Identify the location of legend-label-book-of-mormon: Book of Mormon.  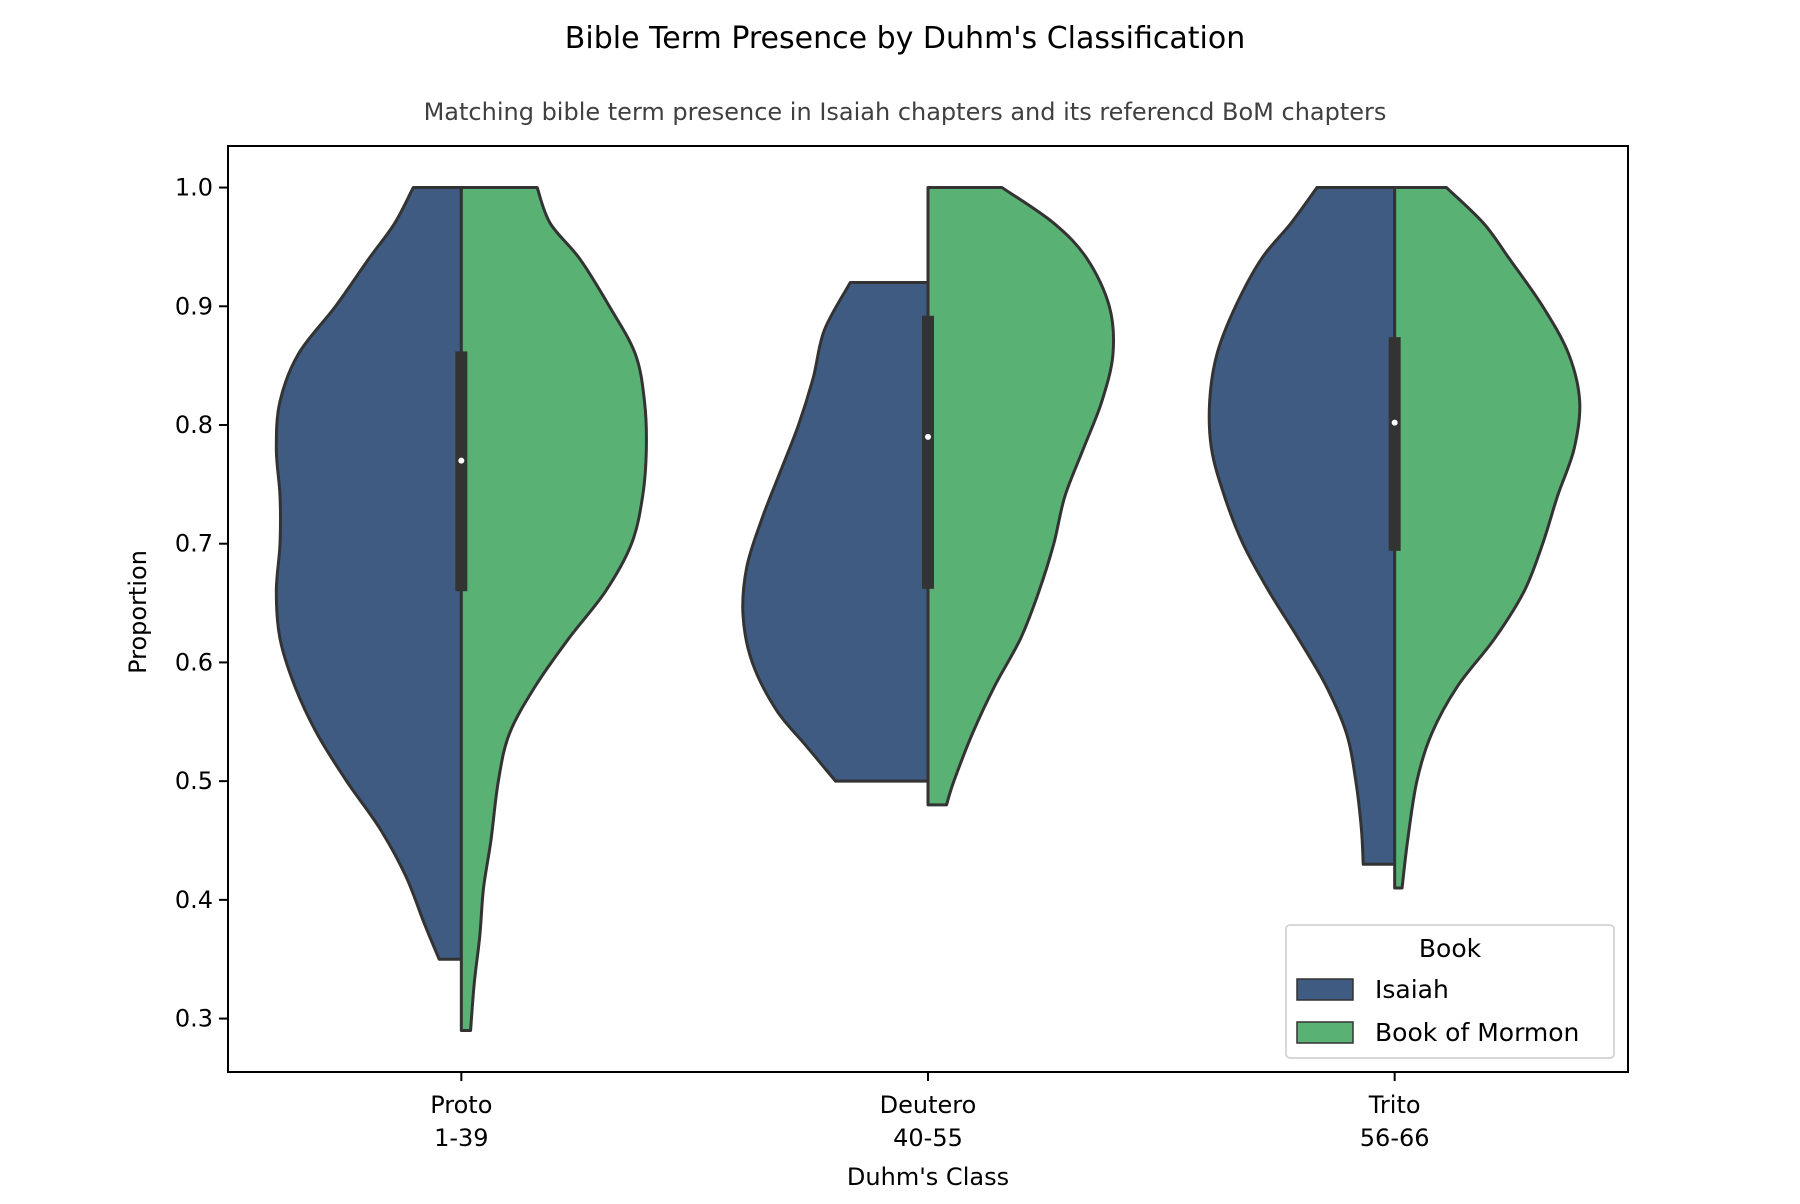
(1477, 1032).